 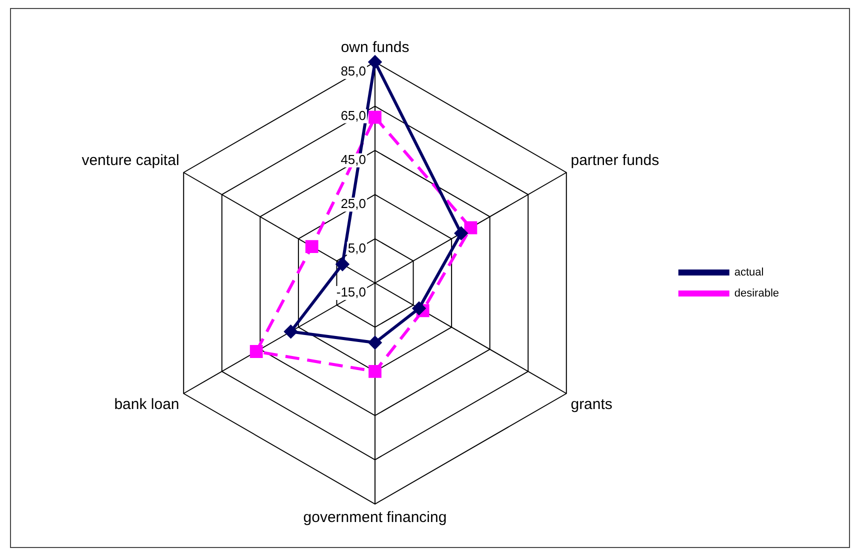 I want to click on spoke-label: government financing, so click(x=375, y=517).